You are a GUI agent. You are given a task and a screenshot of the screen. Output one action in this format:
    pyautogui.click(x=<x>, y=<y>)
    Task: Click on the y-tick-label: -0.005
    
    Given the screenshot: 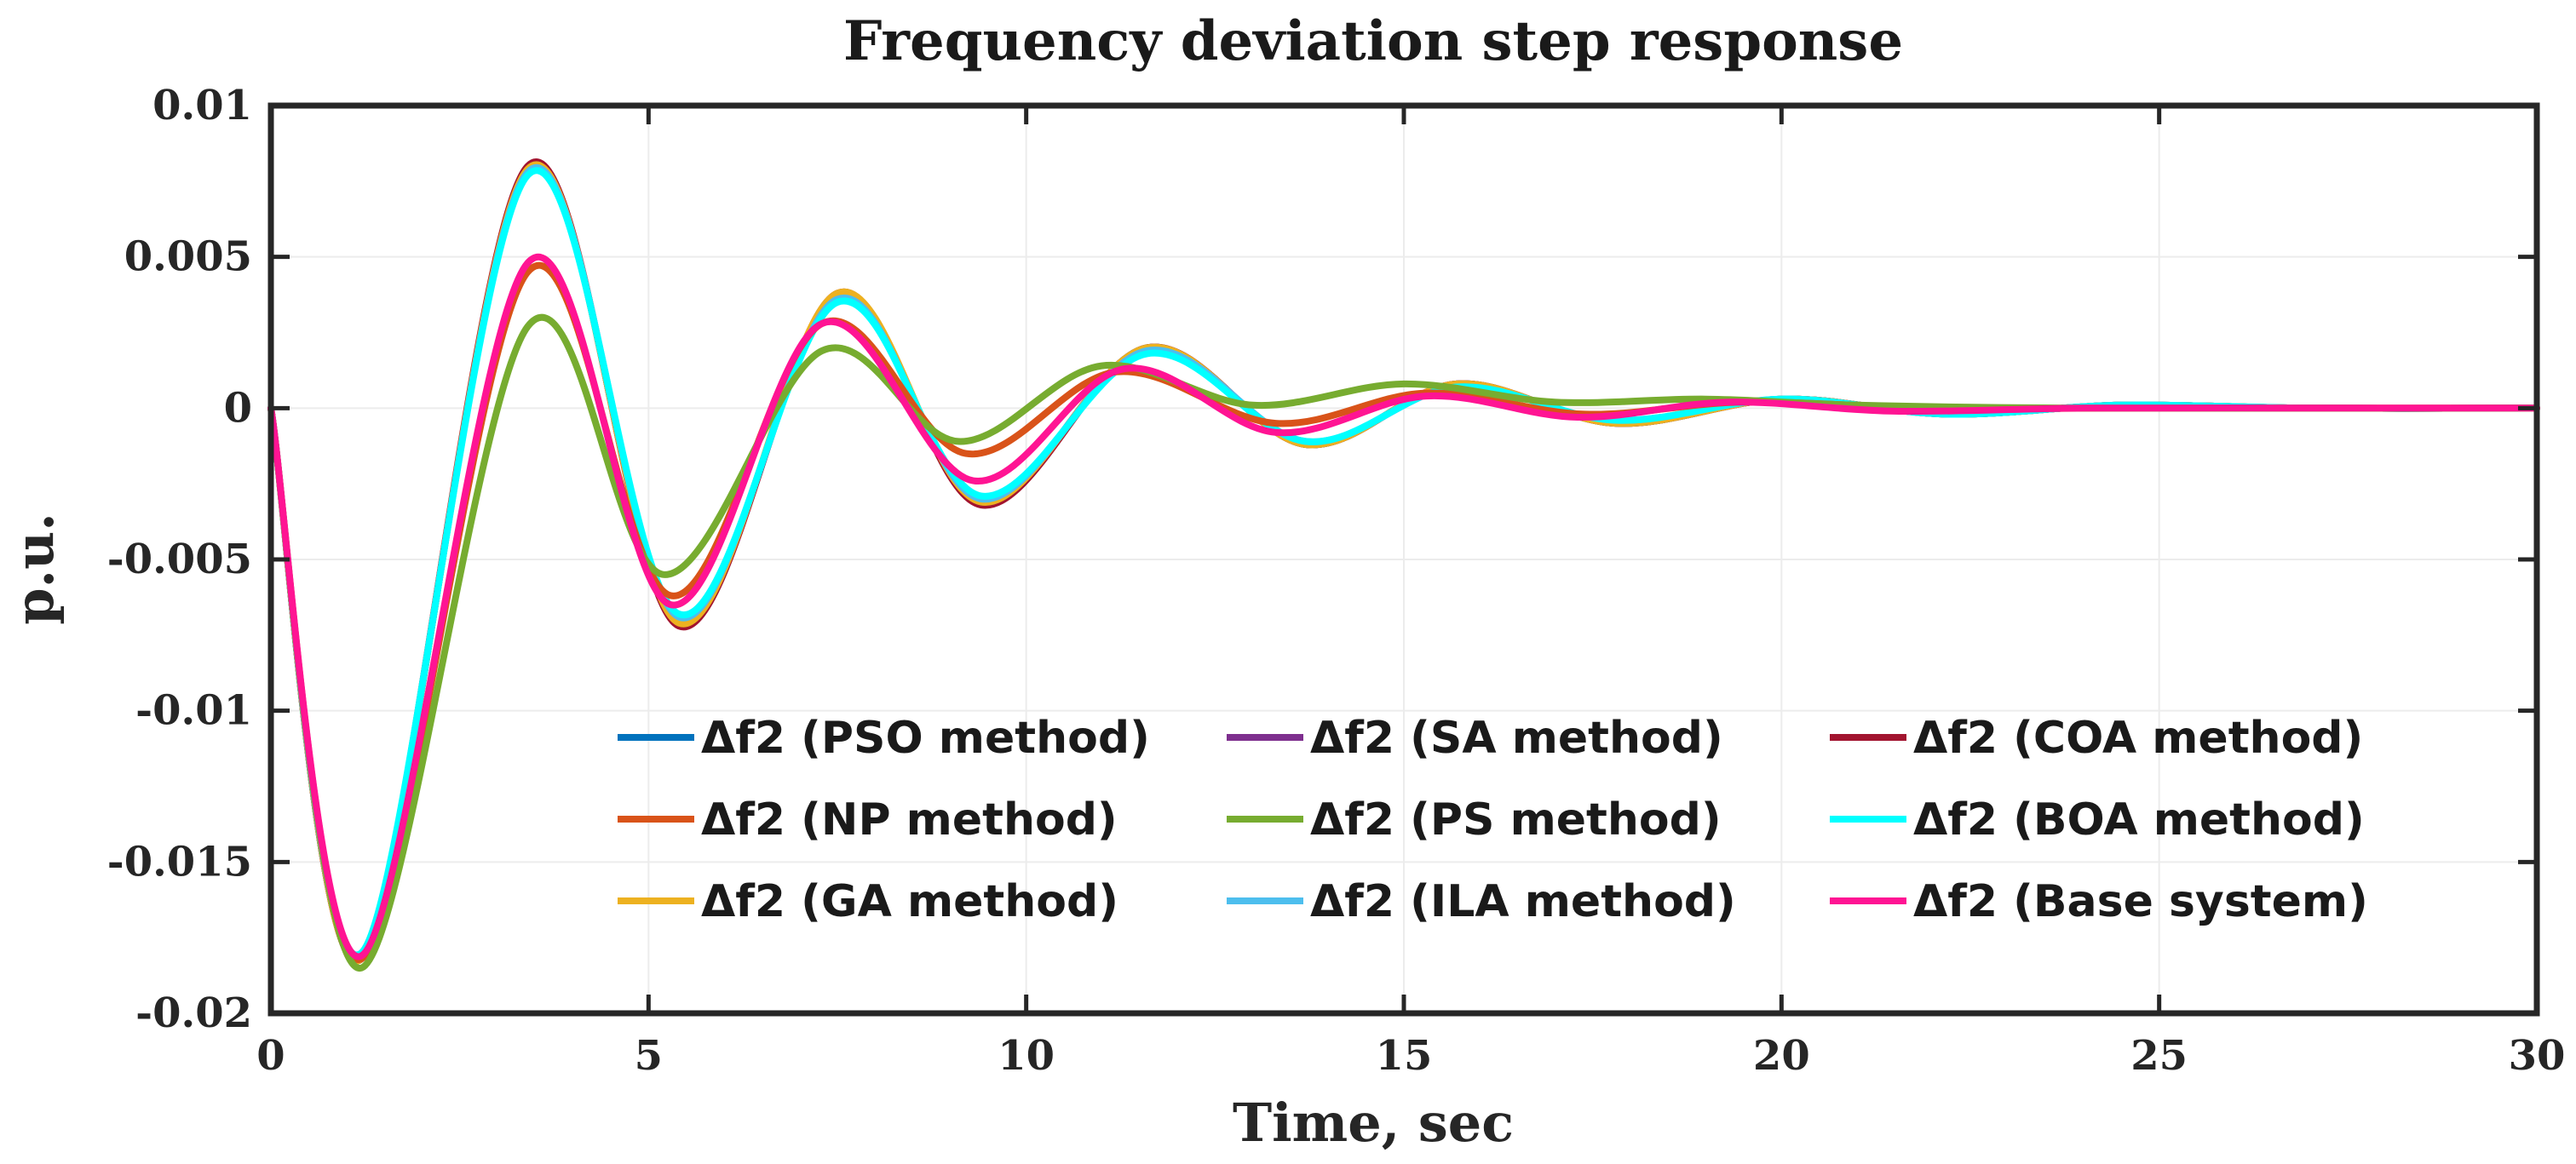 What is the action you would take?
    pyautogui.click(x=180, y=559)
    